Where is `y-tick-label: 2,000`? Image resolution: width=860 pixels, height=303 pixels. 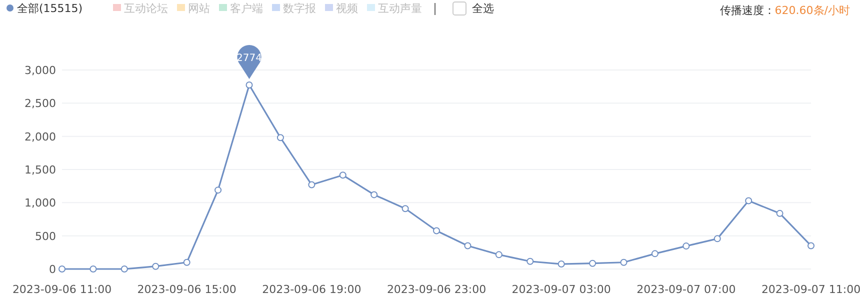 y-tick-label: 2,000 is located at coordinates (40, 137).